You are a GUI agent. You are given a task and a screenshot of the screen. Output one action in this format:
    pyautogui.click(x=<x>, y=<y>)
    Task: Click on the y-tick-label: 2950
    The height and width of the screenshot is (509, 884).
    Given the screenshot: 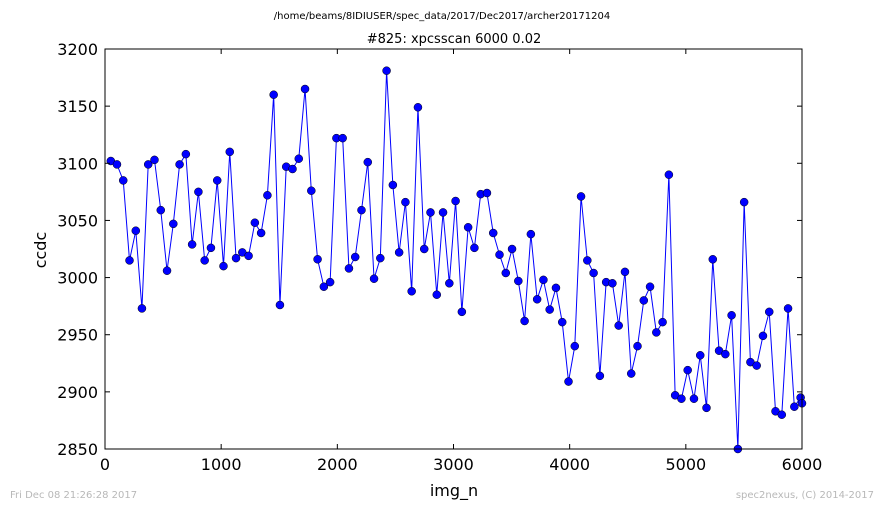 What is the action you would take?
    pyautogui.click(x=77, y=335)
    